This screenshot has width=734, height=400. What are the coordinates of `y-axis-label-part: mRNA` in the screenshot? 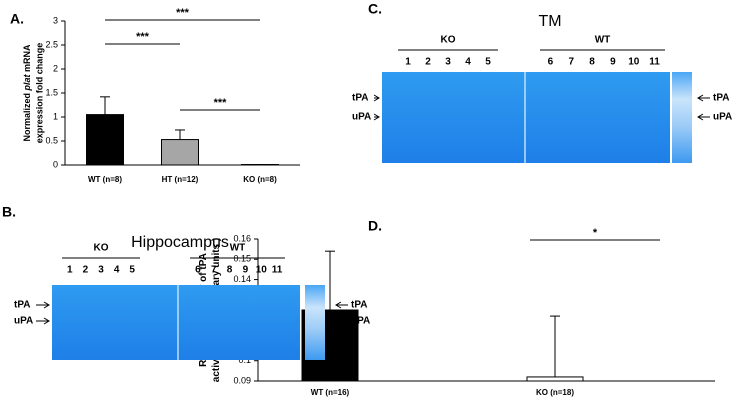 It's located at (27, 59).